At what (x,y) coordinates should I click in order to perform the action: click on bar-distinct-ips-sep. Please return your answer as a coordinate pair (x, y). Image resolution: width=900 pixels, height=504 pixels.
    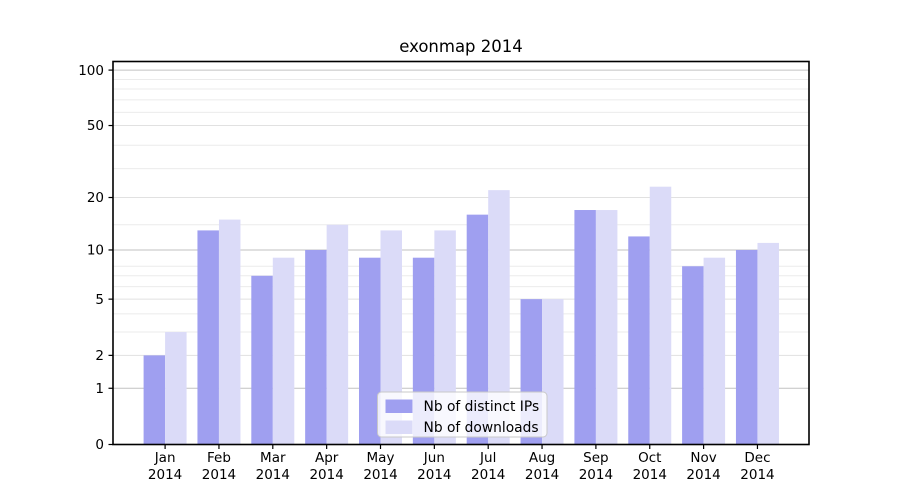
    Looking at the image, I should click on (585, 327).